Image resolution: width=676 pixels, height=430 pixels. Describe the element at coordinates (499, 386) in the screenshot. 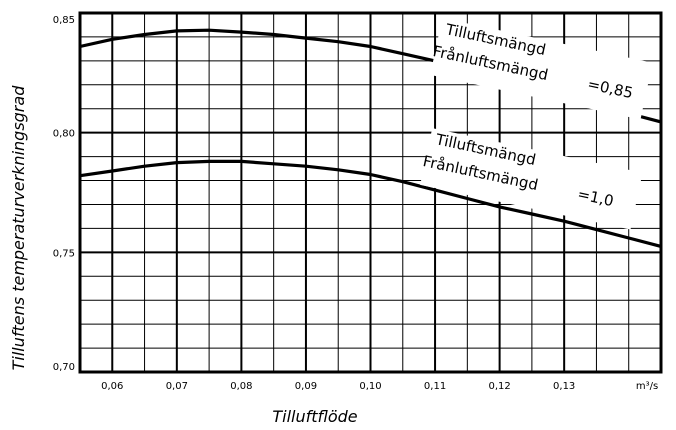

I see `x-tick-label: 0,12` at that location.